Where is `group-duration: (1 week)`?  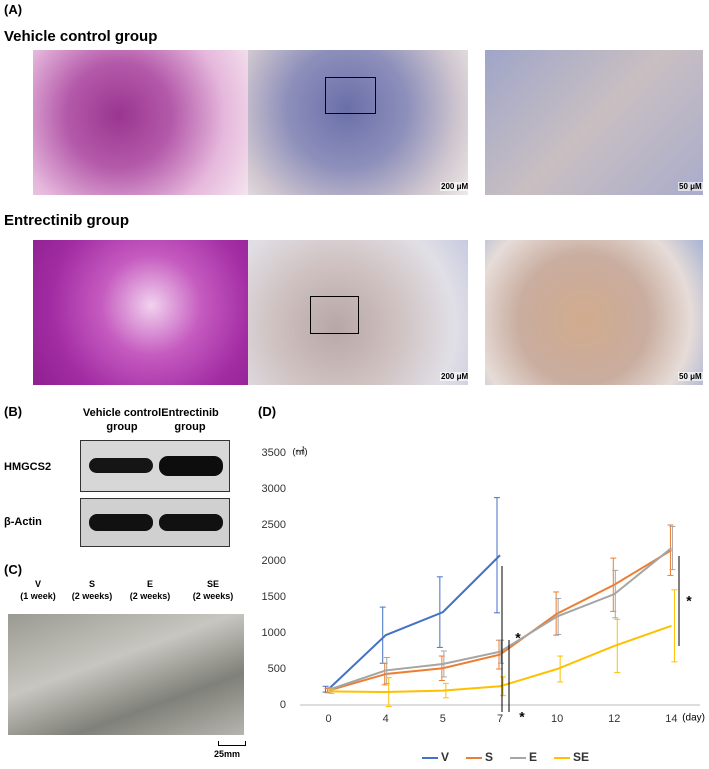
group-duration: (1 week) is located at coordinates (38, 596).